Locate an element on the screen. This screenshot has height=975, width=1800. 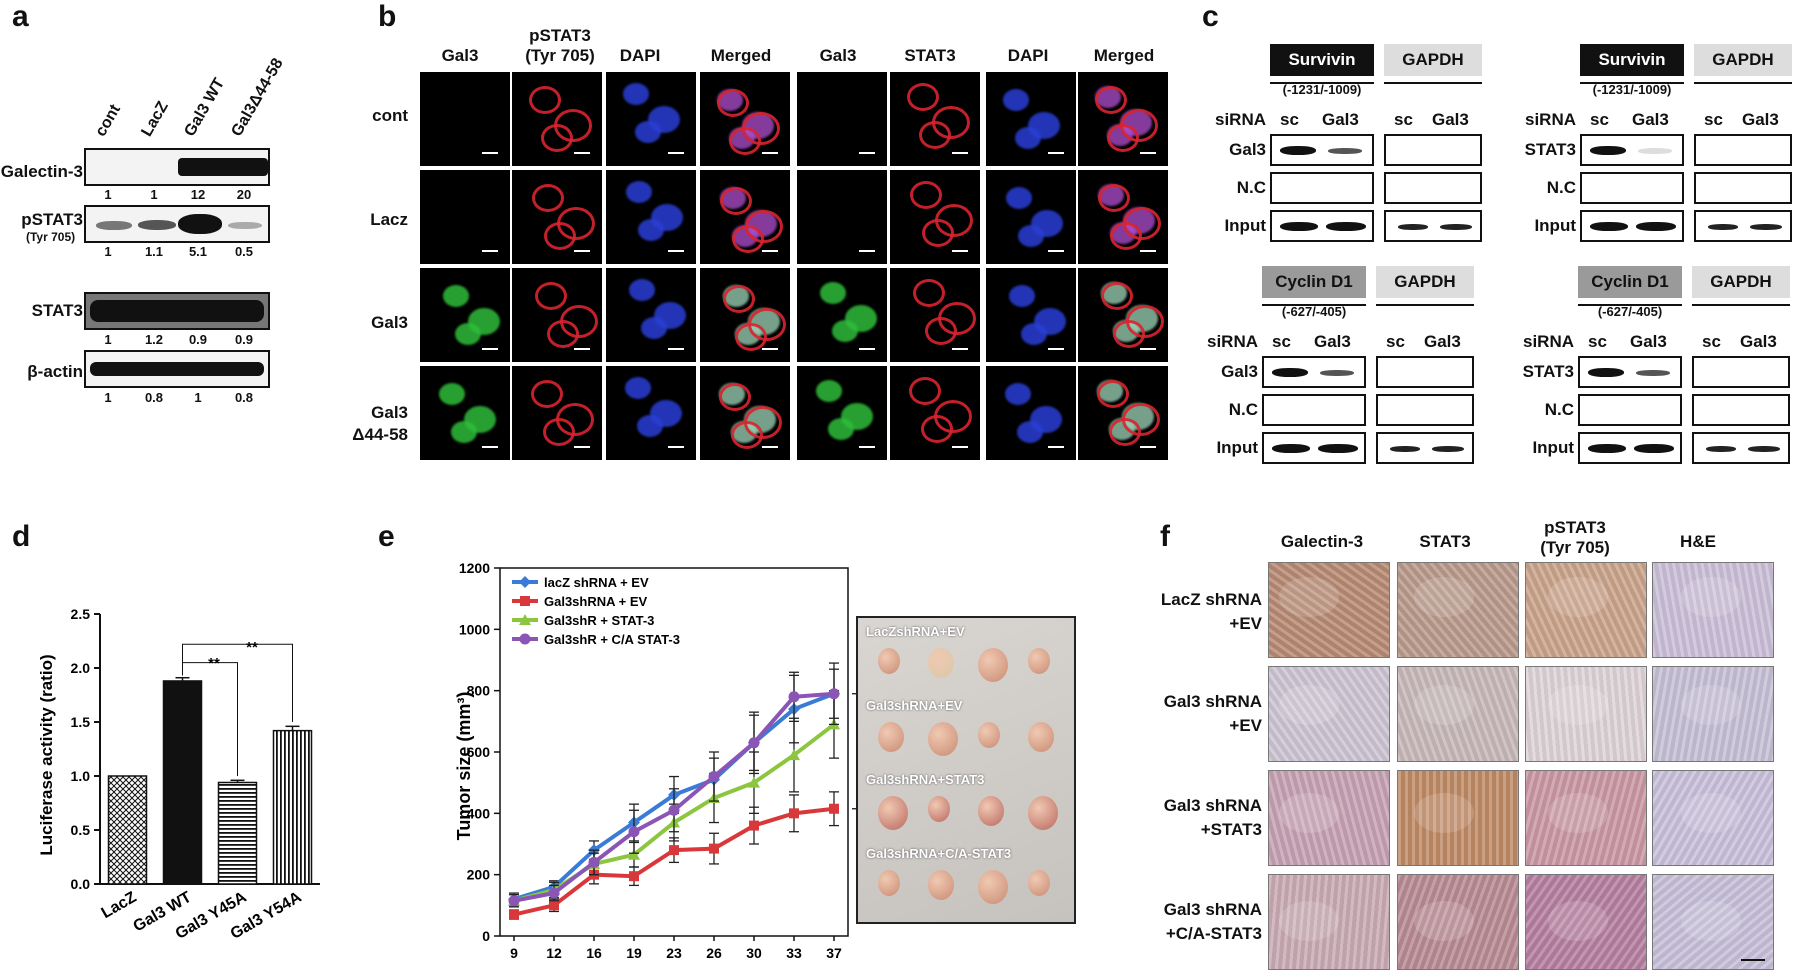
lane-label: LacZ is located at coordinates (155, 119).